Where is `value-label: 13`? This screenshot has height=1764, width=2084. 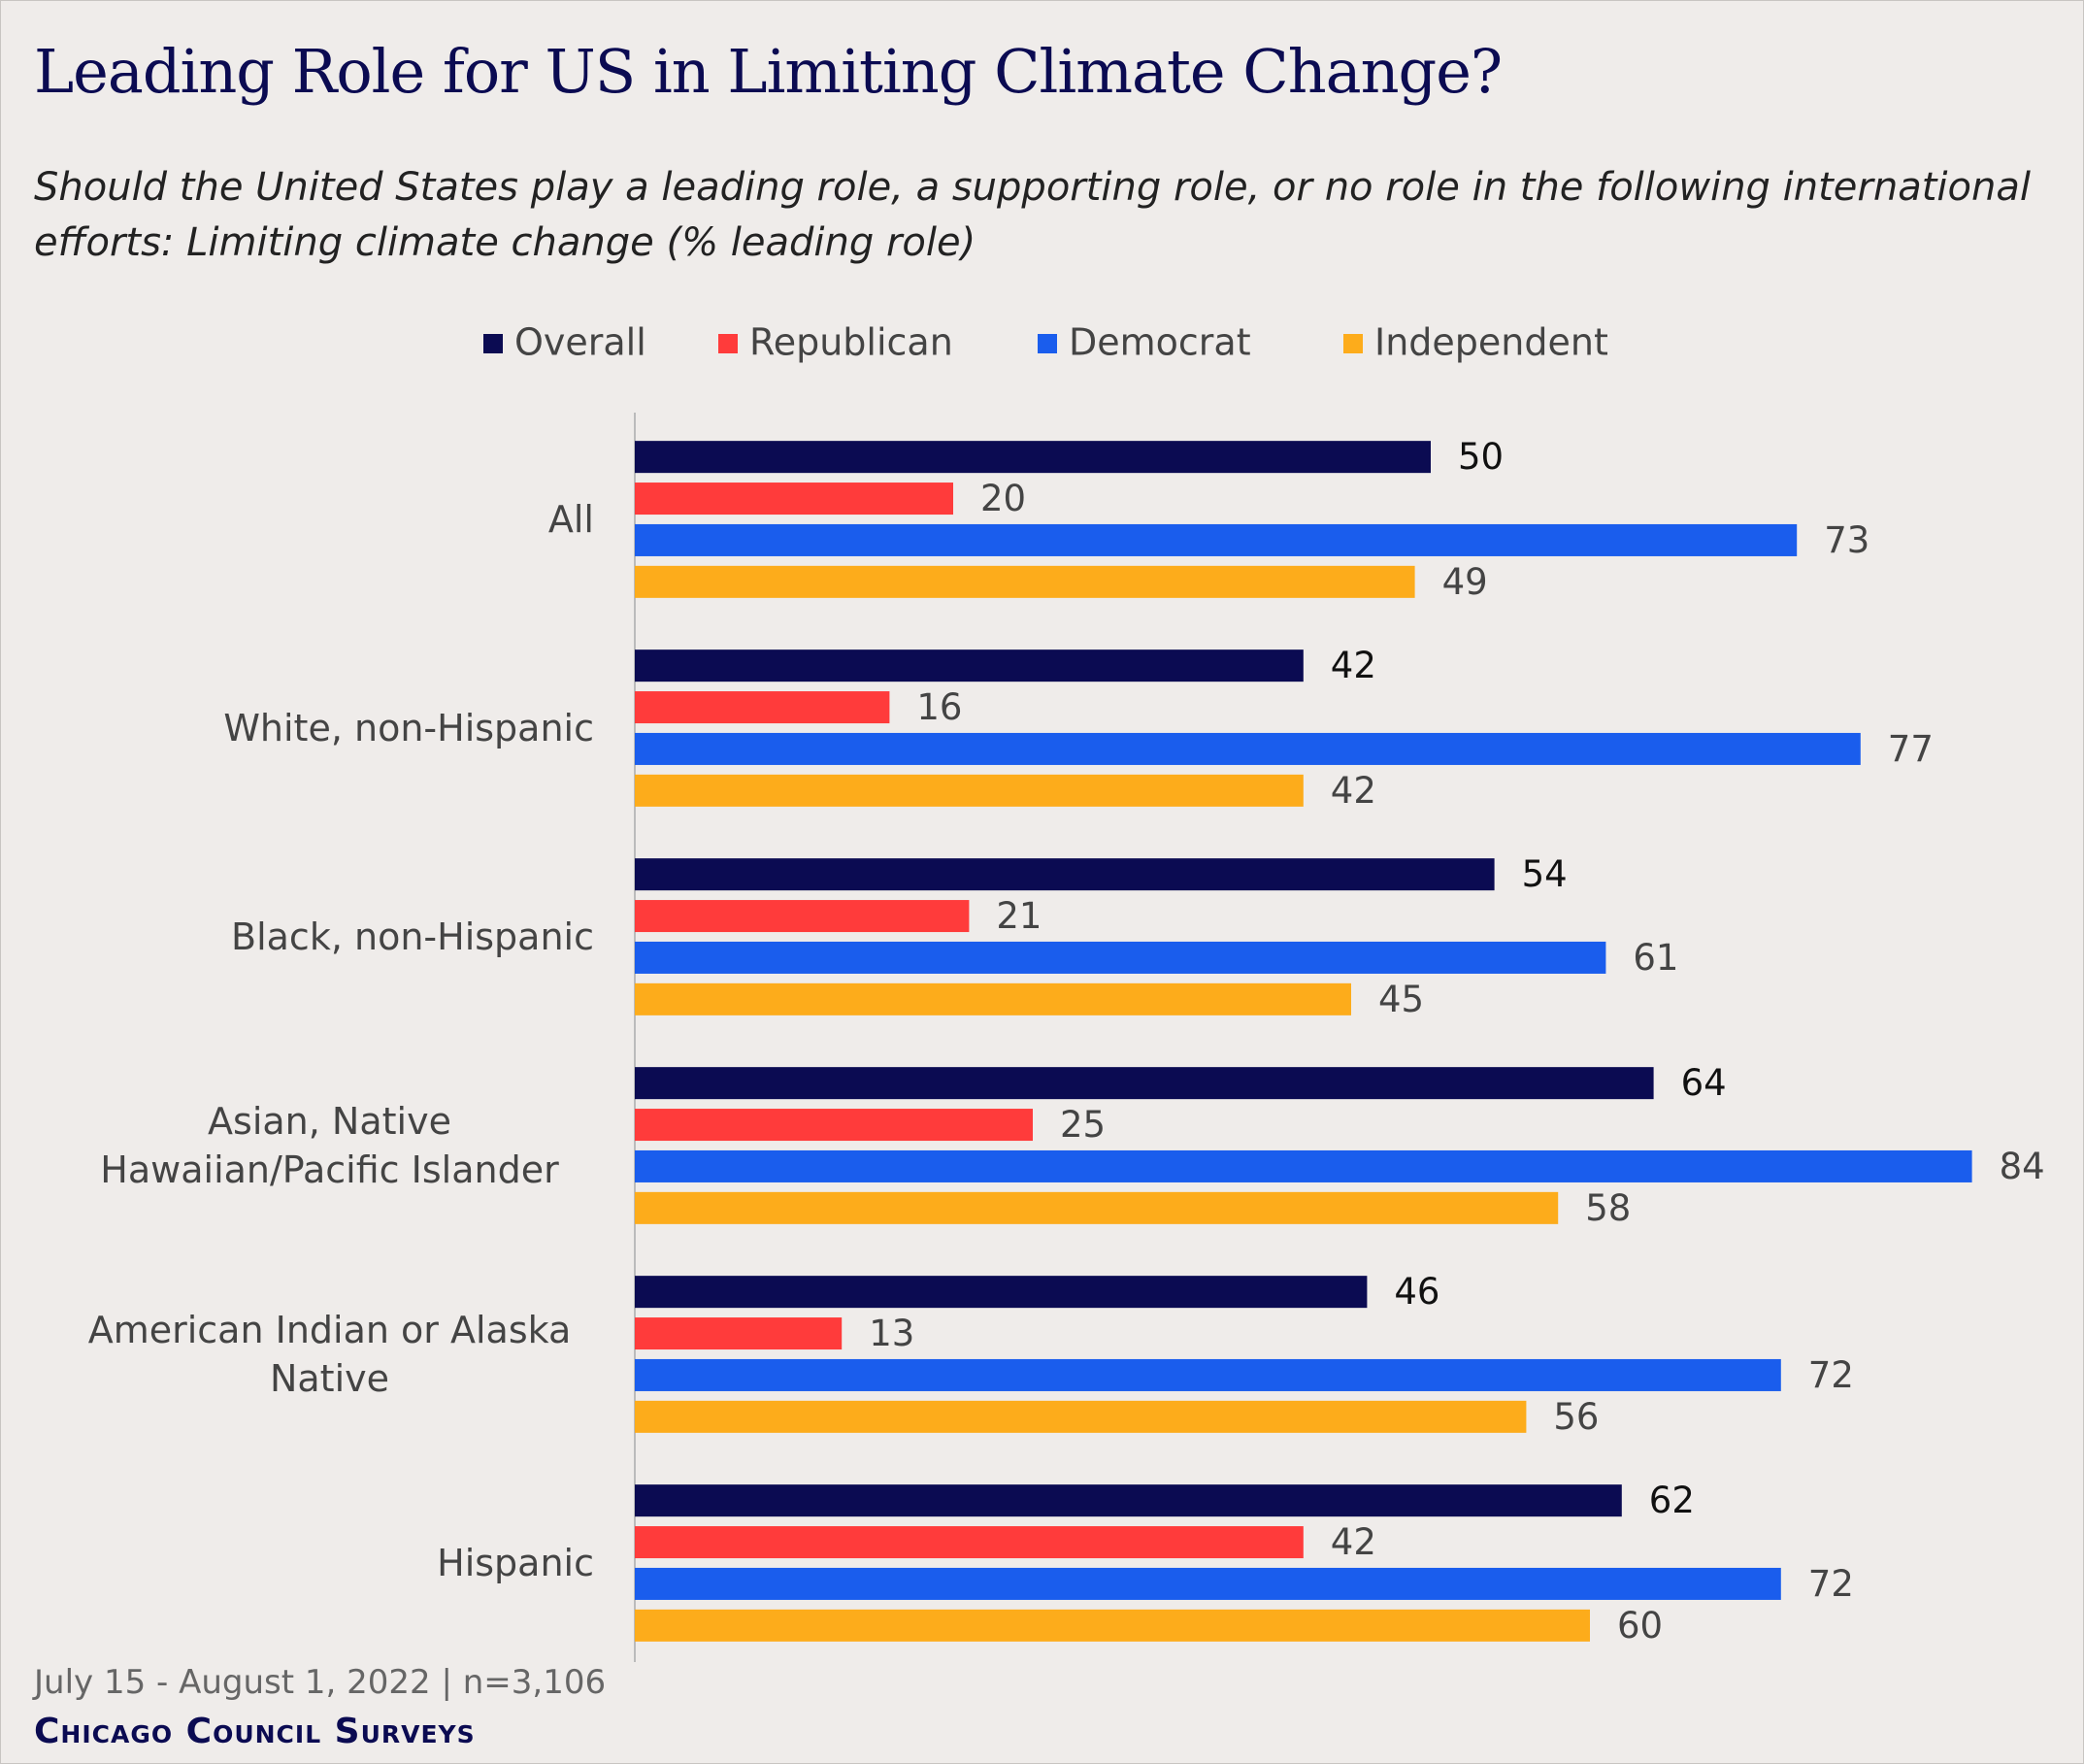
value-label: 13 is located at coordinates (891, 1333).